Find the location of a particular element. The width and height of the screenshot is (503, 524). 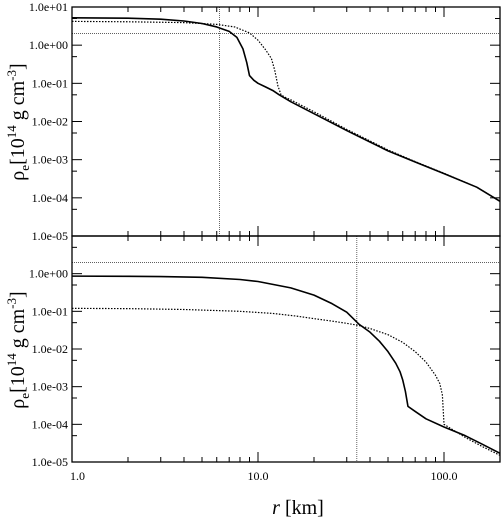

top-y-label-exp2: -3 is located at coordinates (11, 75).